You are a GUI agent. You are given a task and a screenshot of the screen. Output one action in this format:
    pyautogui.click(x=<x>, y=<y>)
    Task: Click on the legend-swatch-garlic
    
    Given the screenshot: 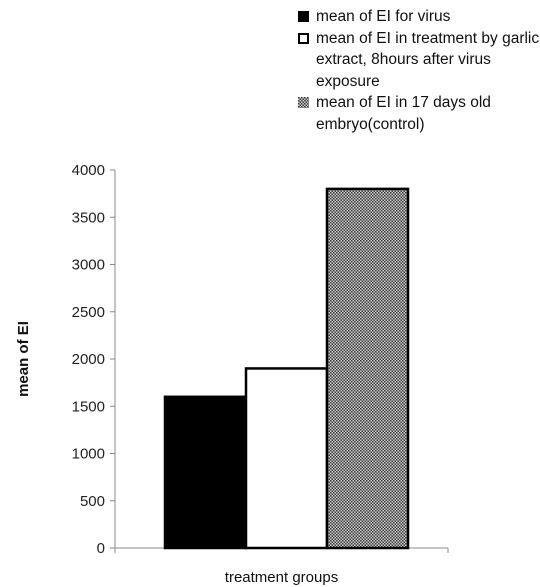 What is the action you would take?
    pyautogui.click(x=303, y=38)
    